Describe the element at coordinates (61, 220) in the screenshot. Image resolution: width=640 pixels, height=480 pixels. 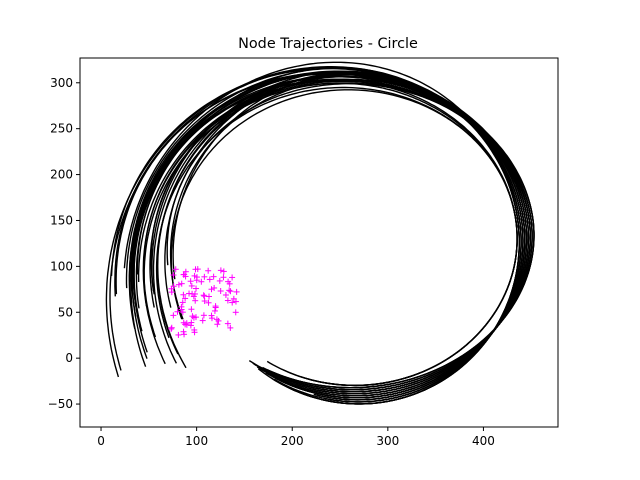
I see `y-tick-label: 150` at that location.